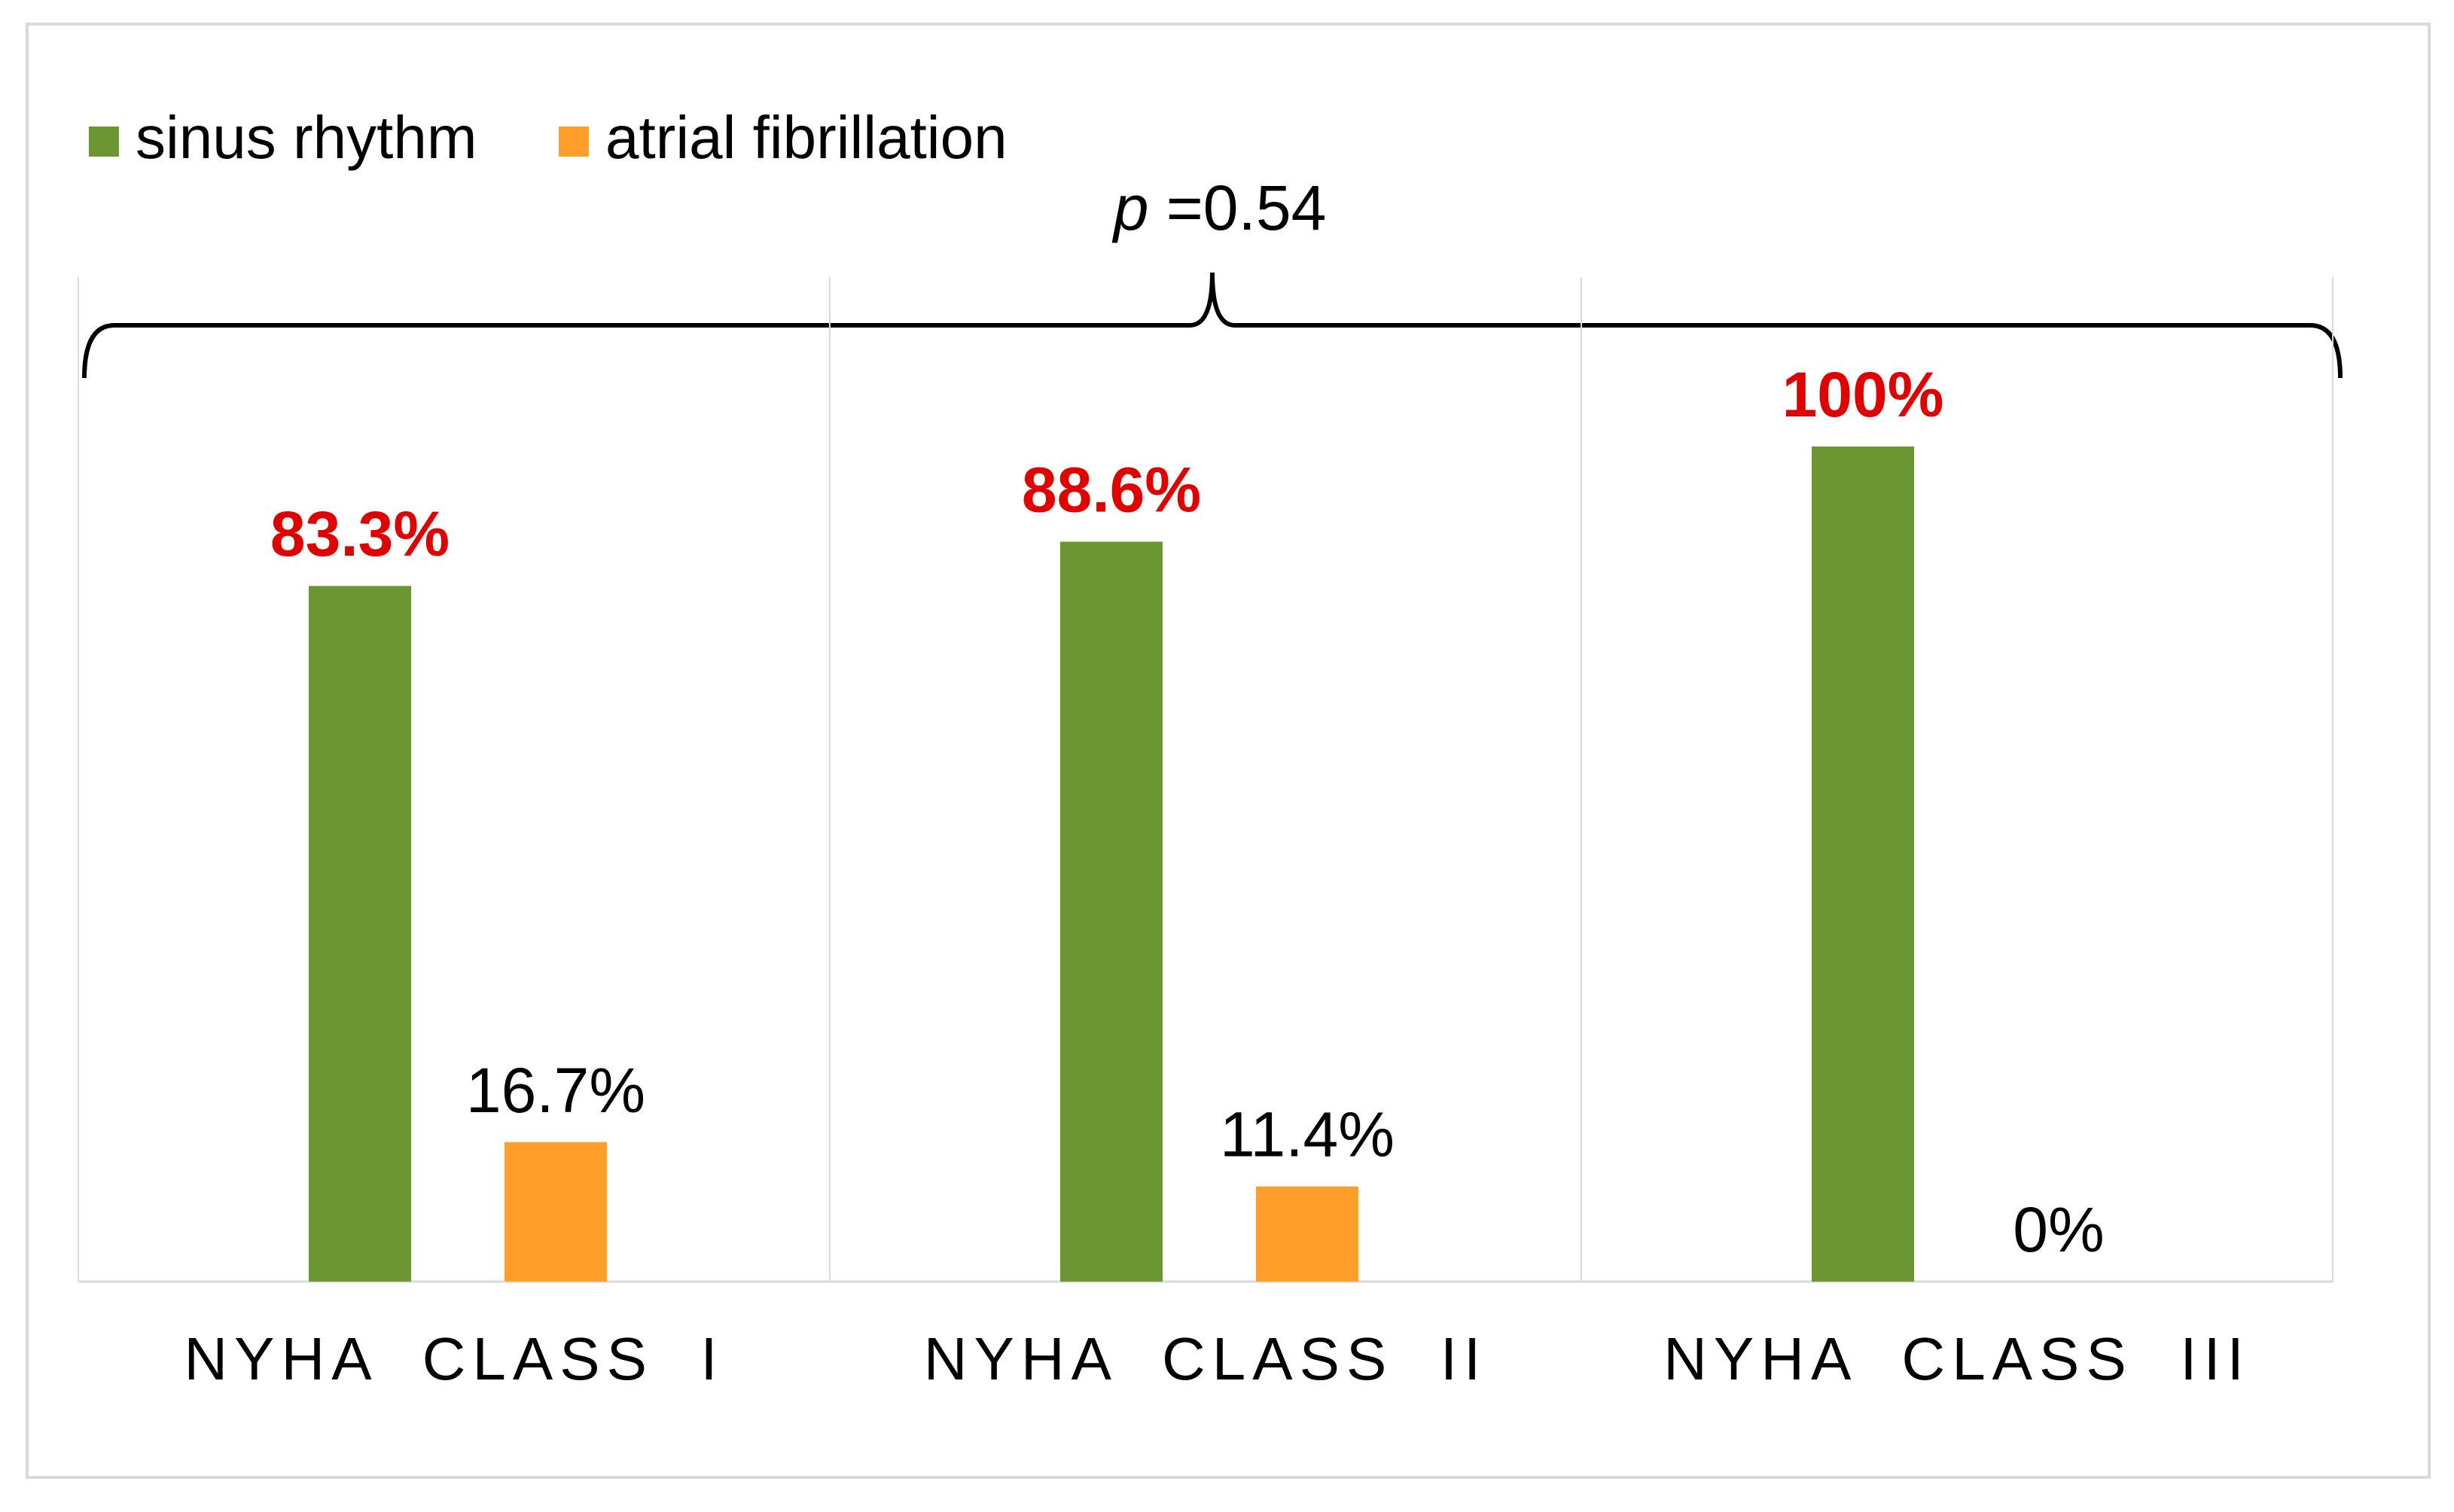 This screenshot has width=2454, height=1512. What do you see at coordinates (454, 1358) in the screenshot?
I see `x-tick-label-1: NYHA CLASS I` at bounding box center [454, 1358].